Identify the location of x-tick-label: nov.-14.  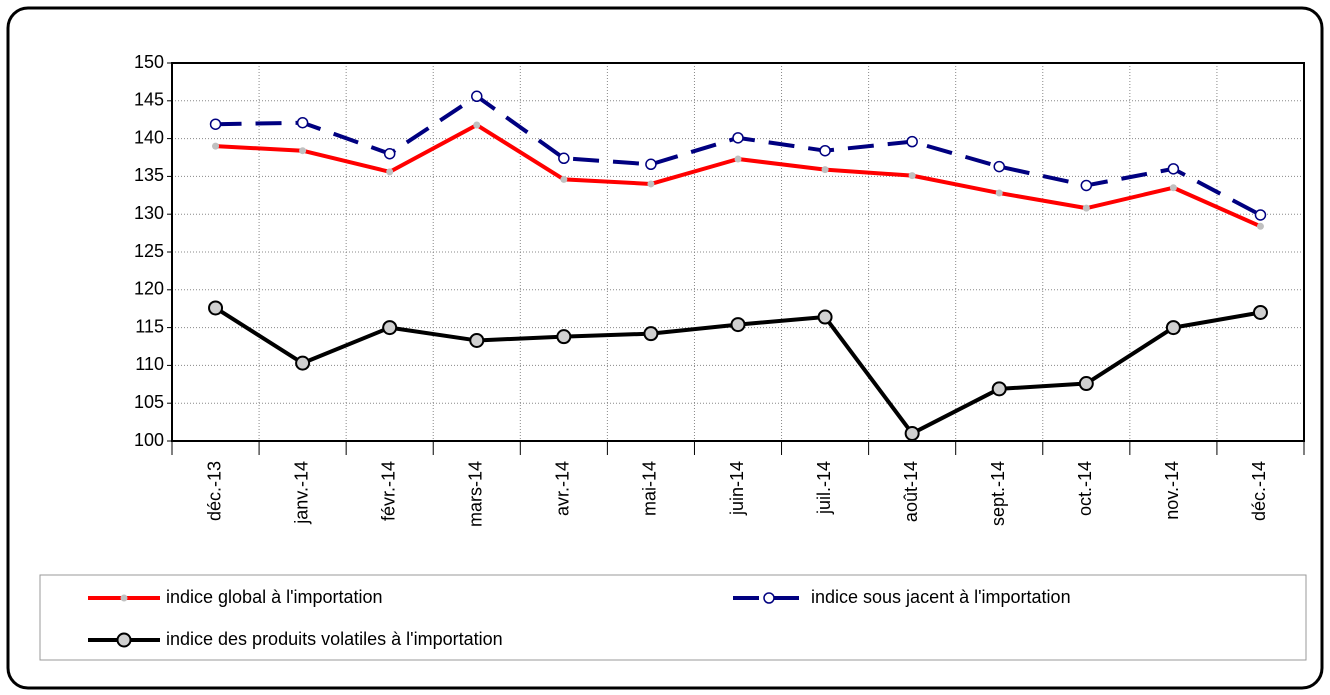
(1172, 490).